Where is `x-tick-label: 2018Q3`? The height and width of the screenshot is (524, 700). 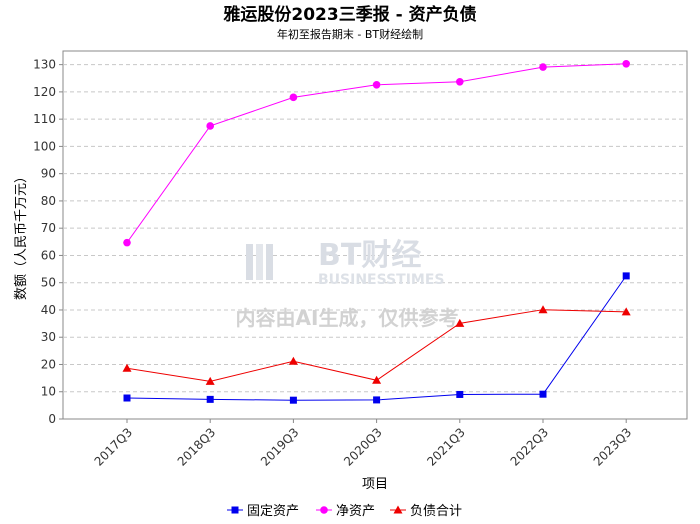
x-tick-label: 2018Q3 is located at coordinates (197, 447).